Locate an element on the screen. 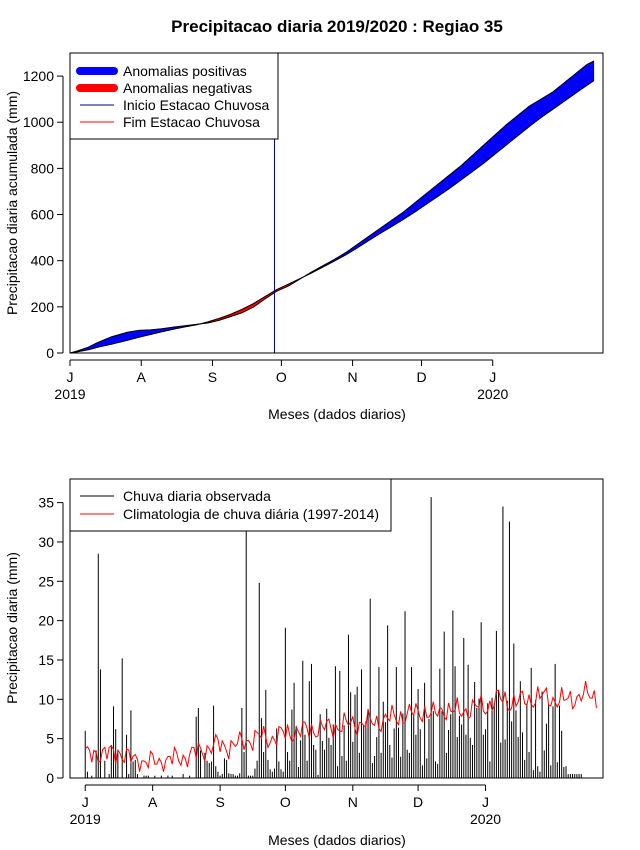  y-tick-label: 200 is located at coordinates (43, 307).